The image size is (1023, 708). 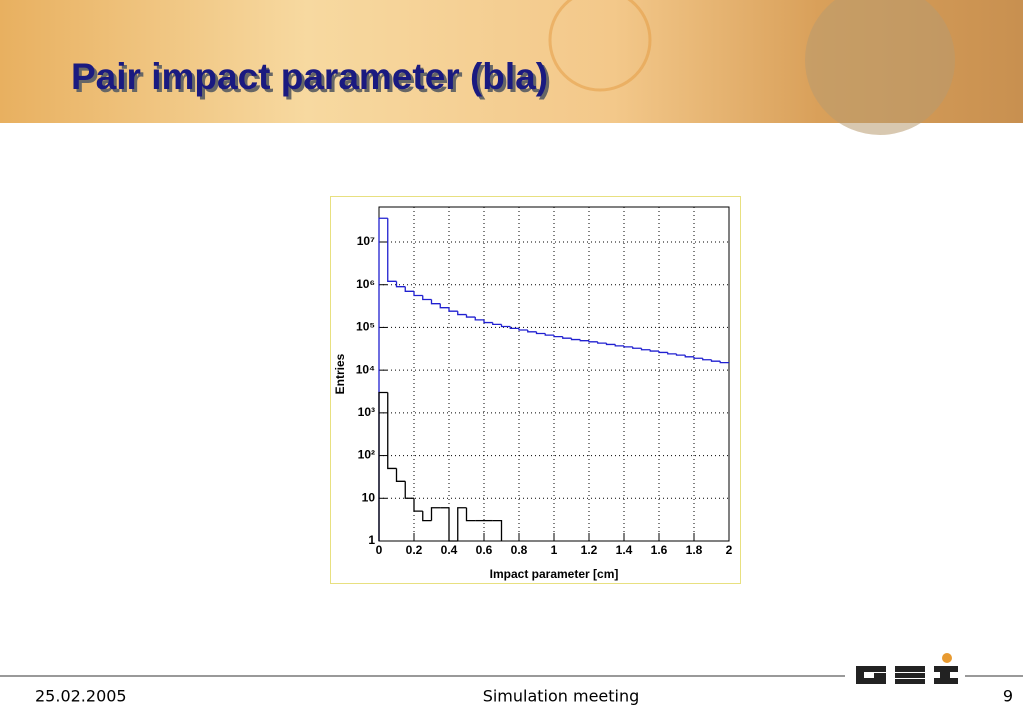 I want to click on x-tick-label: 0.8, so click(x=519, y=550).